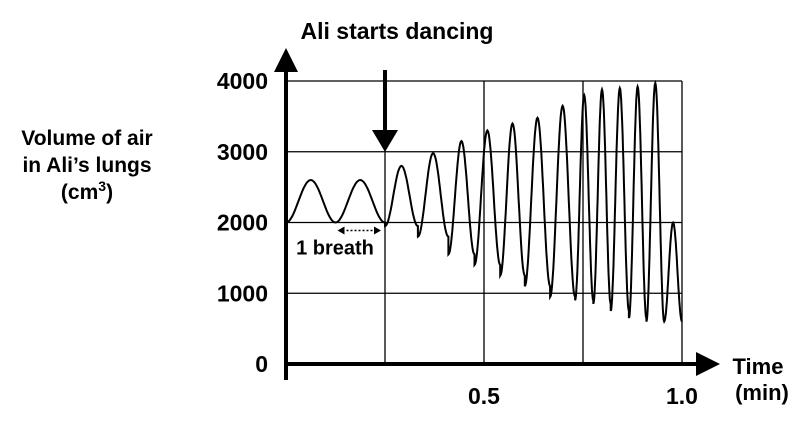 This screenshot has width=800, height=421. What do you see at coordinates (261, 364) in the screenshot?
I see `y-tick-label: 0` at bounding box center [261, 364].